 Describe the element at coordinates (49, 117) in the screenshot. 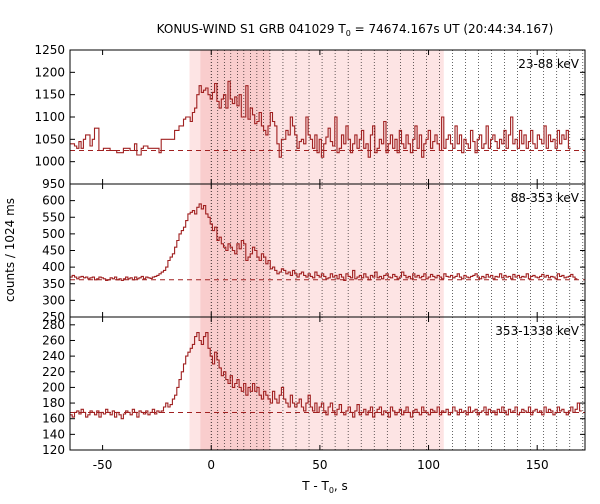

I see `y-tick-label: 1100` at that location.